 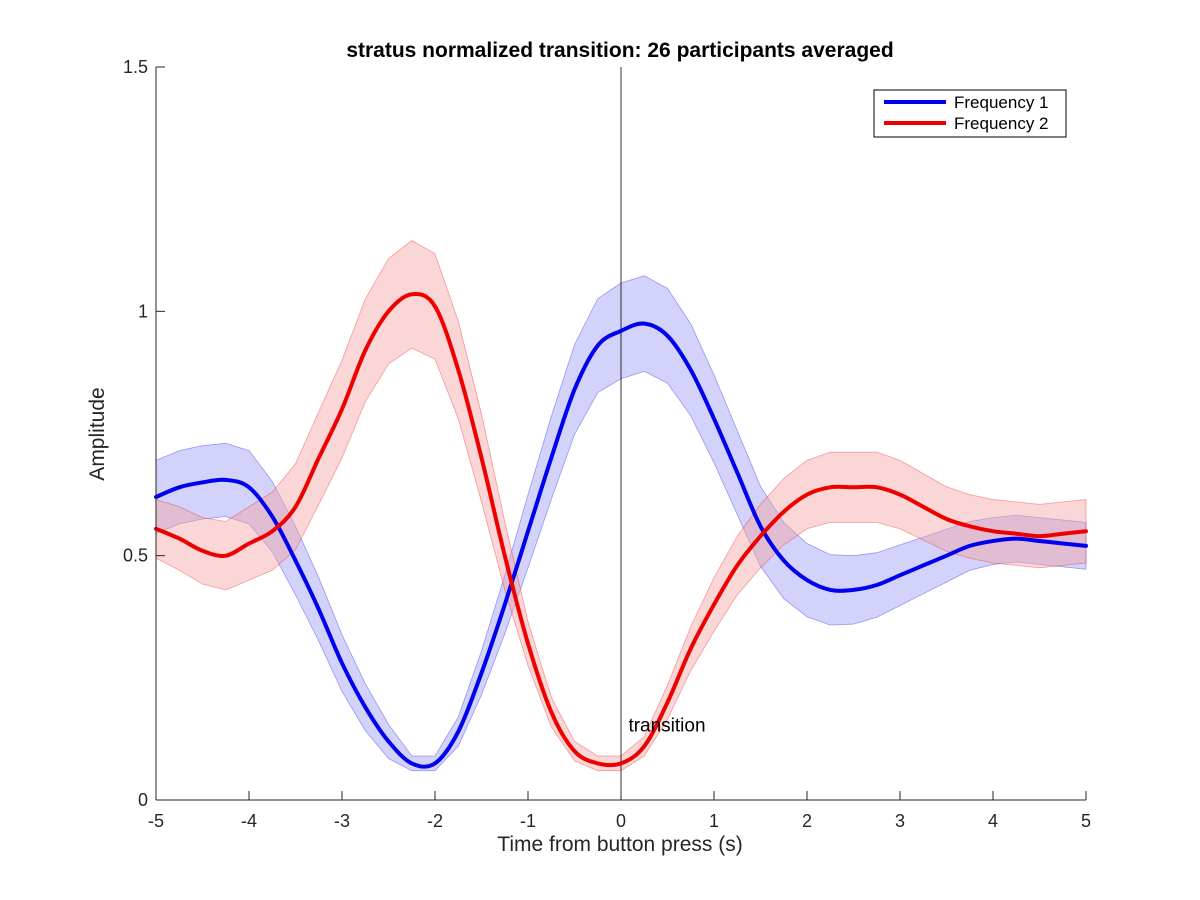 I want to click on x-axis-label: Time from button press (s), so click(x=619, y=844).